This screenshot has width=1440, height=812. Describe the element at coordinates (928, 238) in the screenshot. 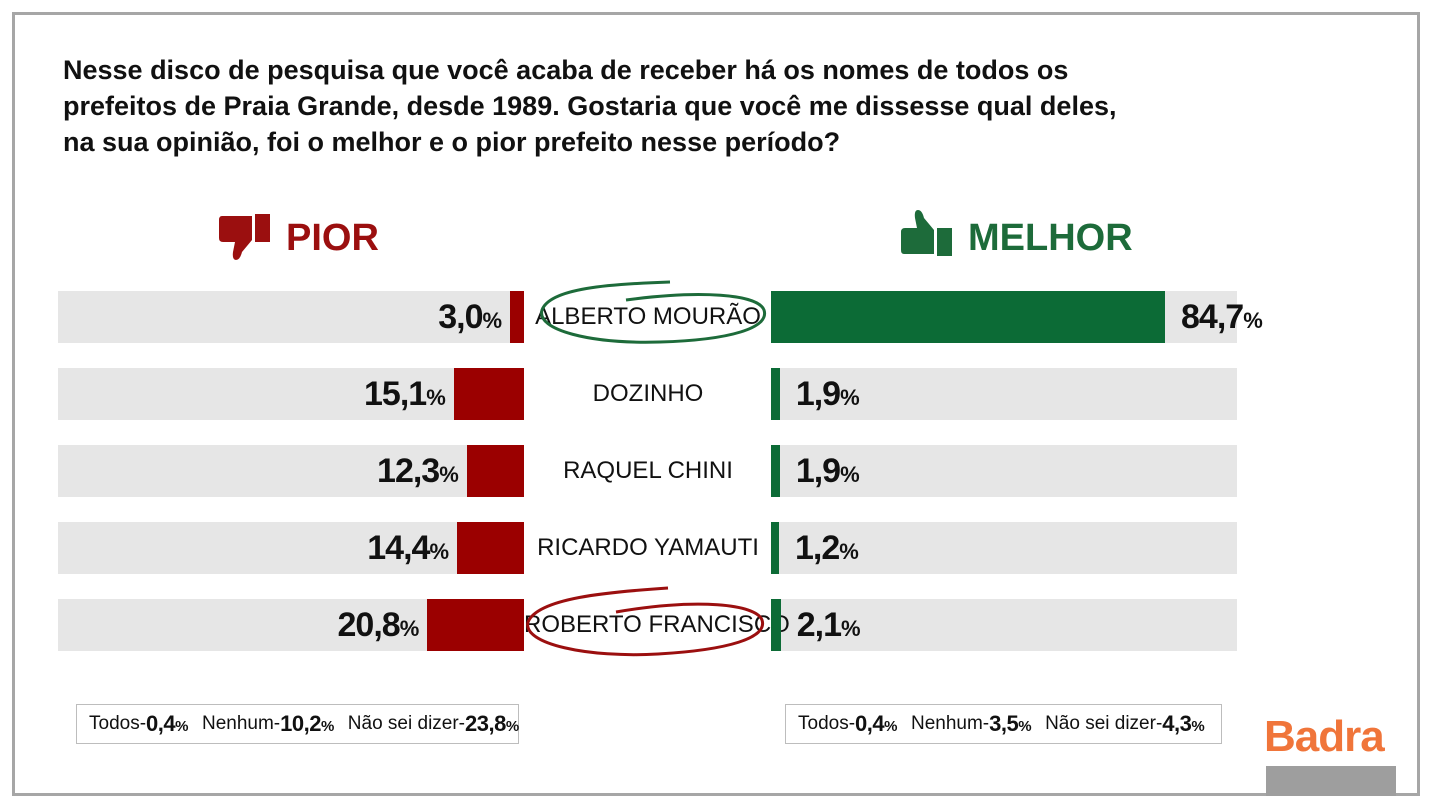

I see `thumbs-up-icon` at that location.